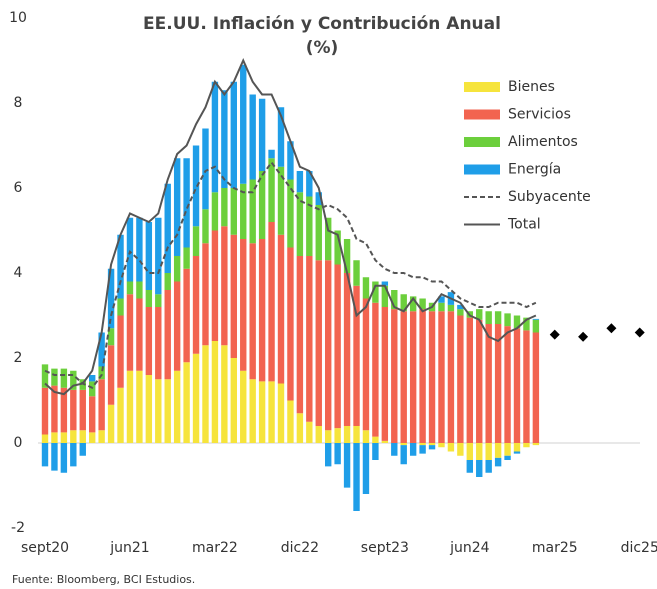 The width and height of the screenshot is (657, 589). Describe the element at coordinates (18, 358) in the screenshot. I see `y-tick-label: 2` at that location.